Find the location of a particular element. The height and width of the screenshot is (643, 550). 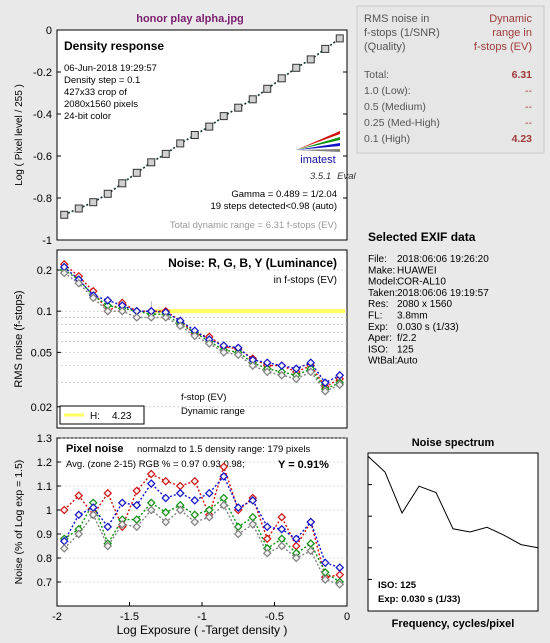

pixel-noise-tick-label: 1.1 is located at coordinates (44, 487).